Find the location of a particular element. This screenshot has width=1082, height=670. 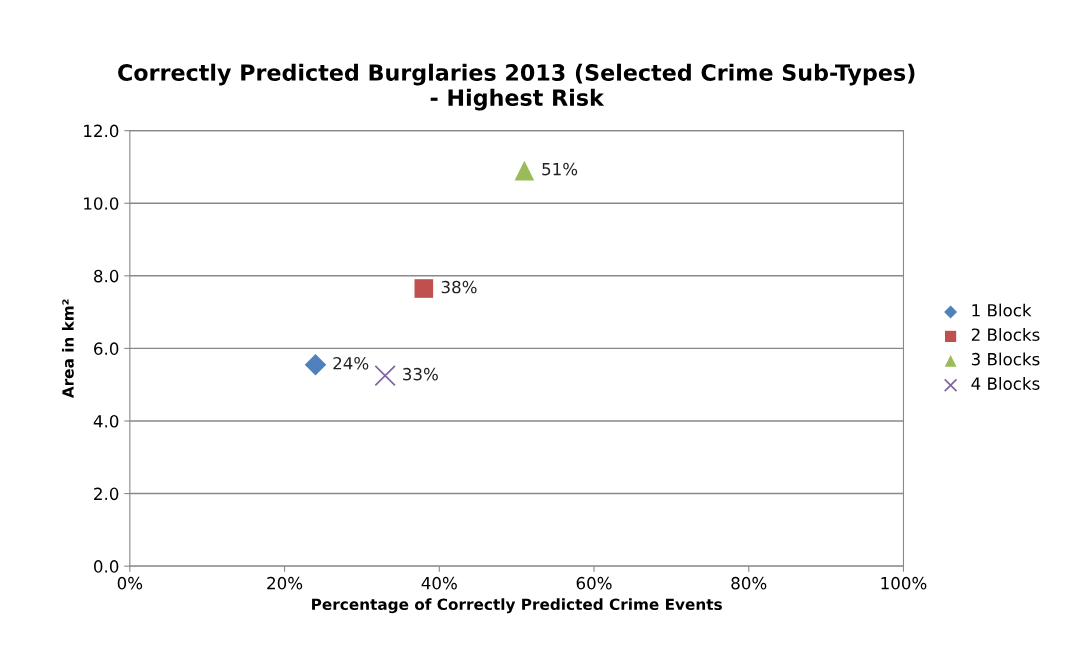

annotation: 24% is located at coordinates (351, 363).